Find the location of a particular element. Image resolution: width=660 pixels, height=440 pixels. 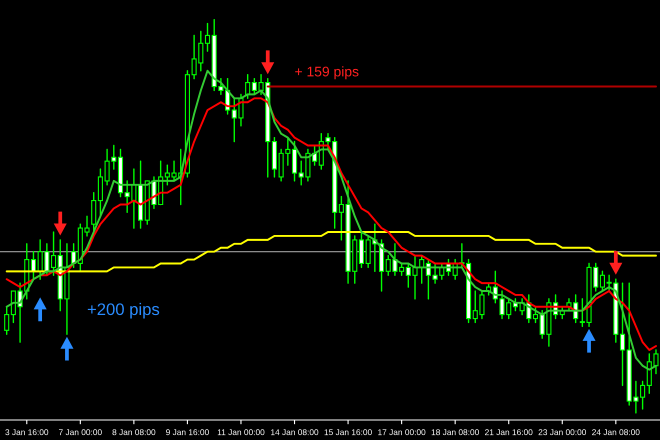

x-tick-label: 21 Jan 16:00 is located at coordinates (508, 432).